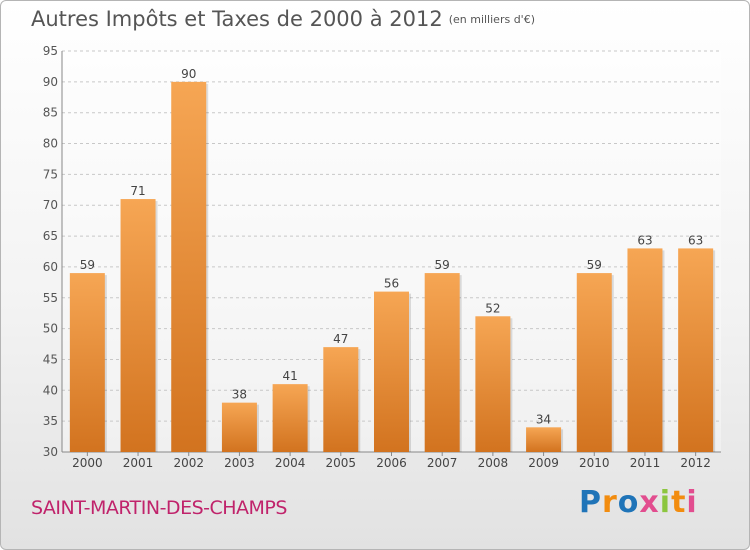  I want to click on data-label-2001: 71, so click(137, 191).